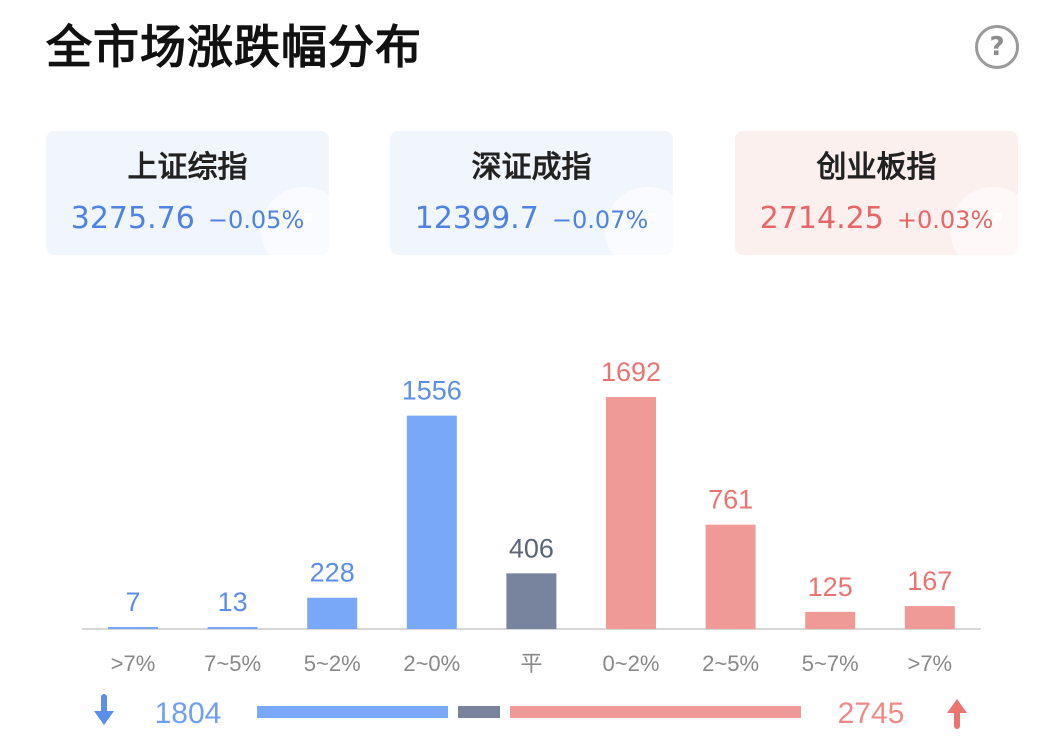  Describe the element at coordinates (876, 193) in the screenshot. I see `index-card-chinext: ↗ 创业板指 2714.25 +0.03%` at that location.